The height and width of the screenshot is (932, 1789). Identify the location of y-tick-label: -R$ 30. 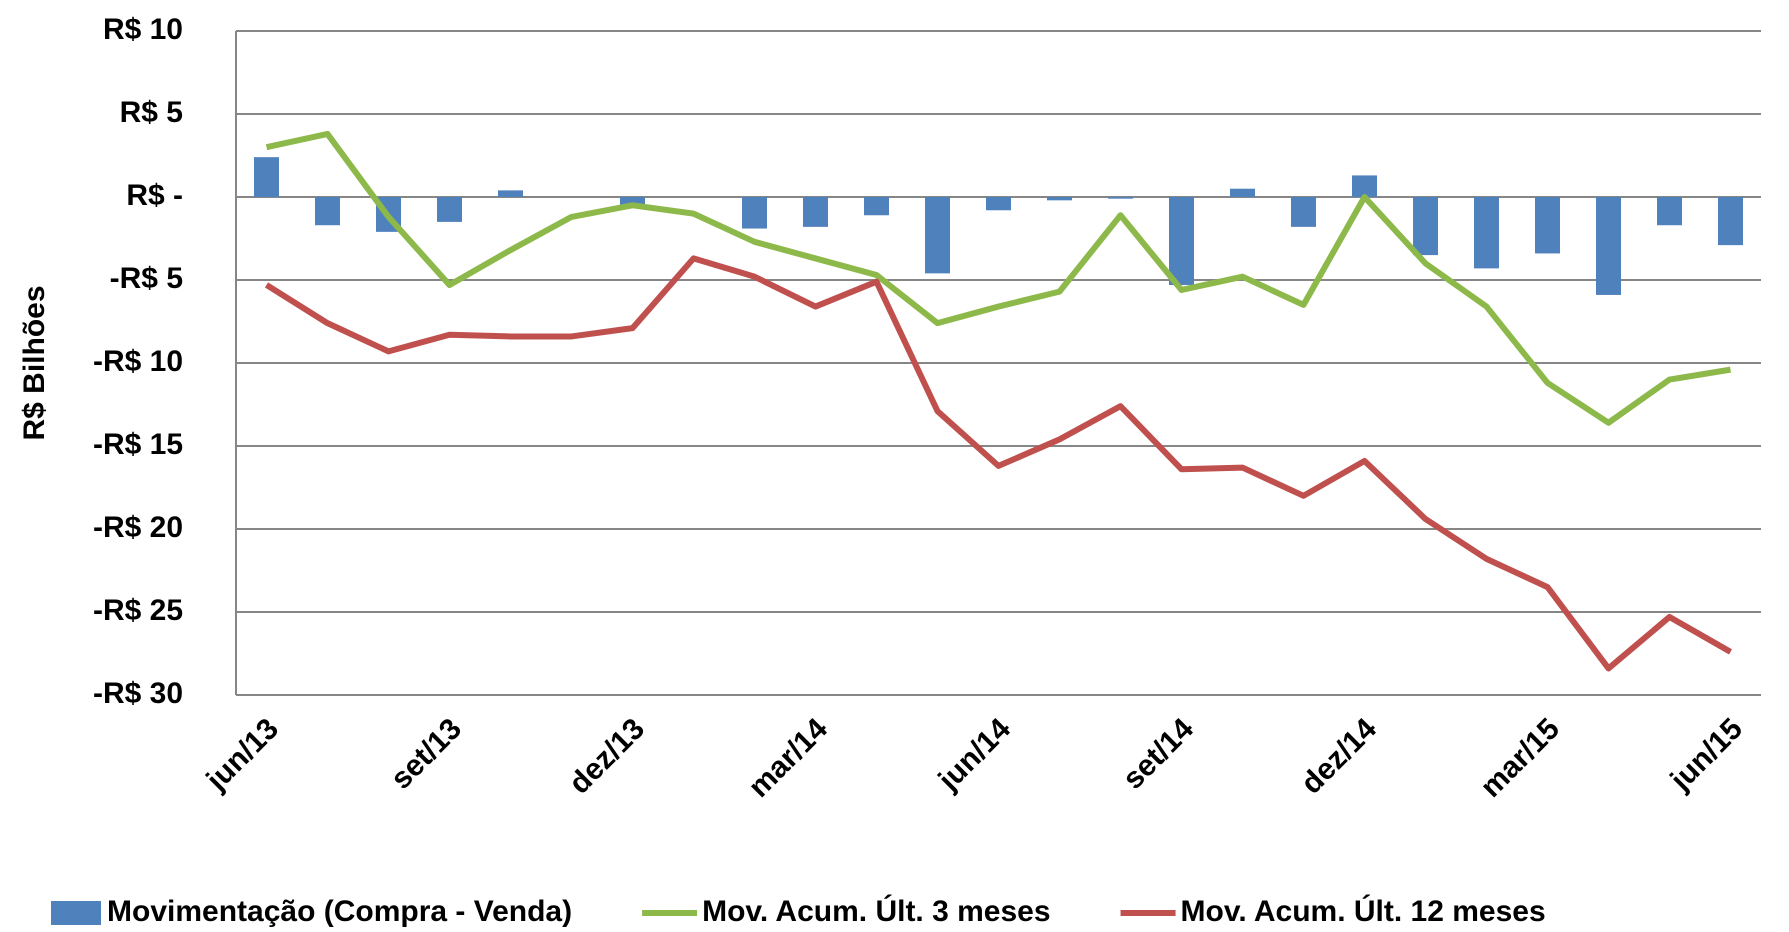
(138, 693).